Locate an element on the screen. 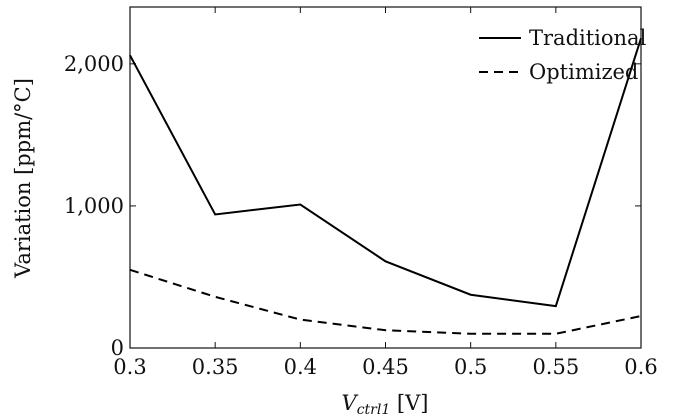 The width and height of the screenshot is (677, 418). series-line-optimized is located at coordinates (385, 301).